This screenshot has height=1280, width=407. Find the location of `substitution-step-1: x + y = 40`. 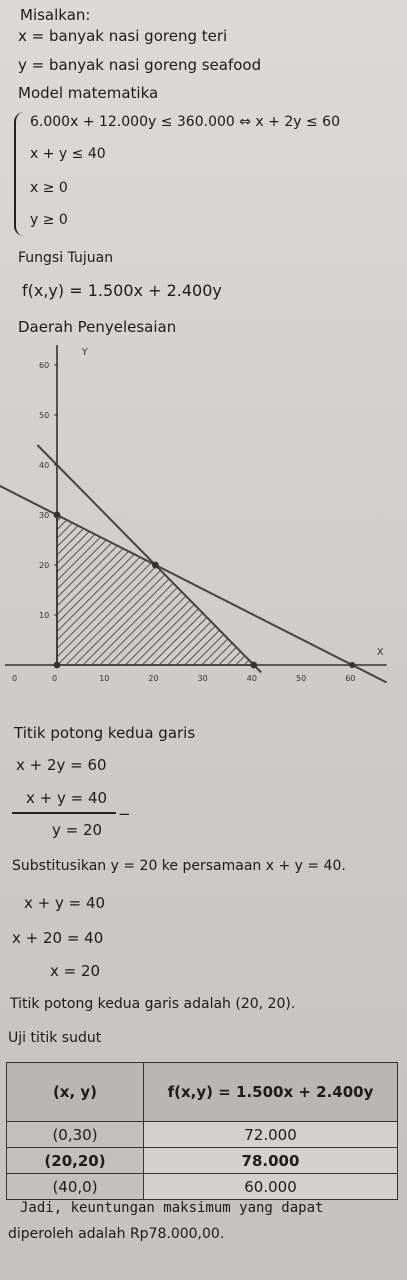

substitution-step-1: x + y = 40 is located at coordinates (65, 903).